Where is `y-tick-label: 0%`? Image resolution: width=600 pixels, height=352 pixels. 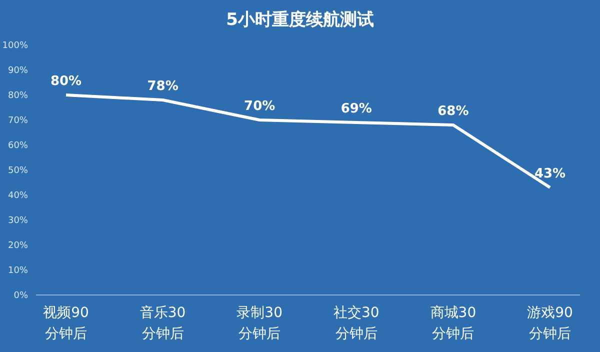 y-tick-label: 0% is located at coordinates (21, 296).